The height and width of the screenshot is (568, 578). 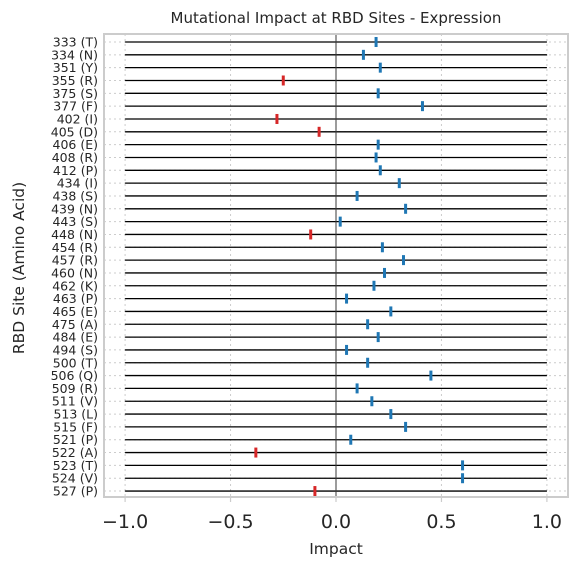 I want to click on y-tick-label-16: 454 (R), so click(x=75, y=247).